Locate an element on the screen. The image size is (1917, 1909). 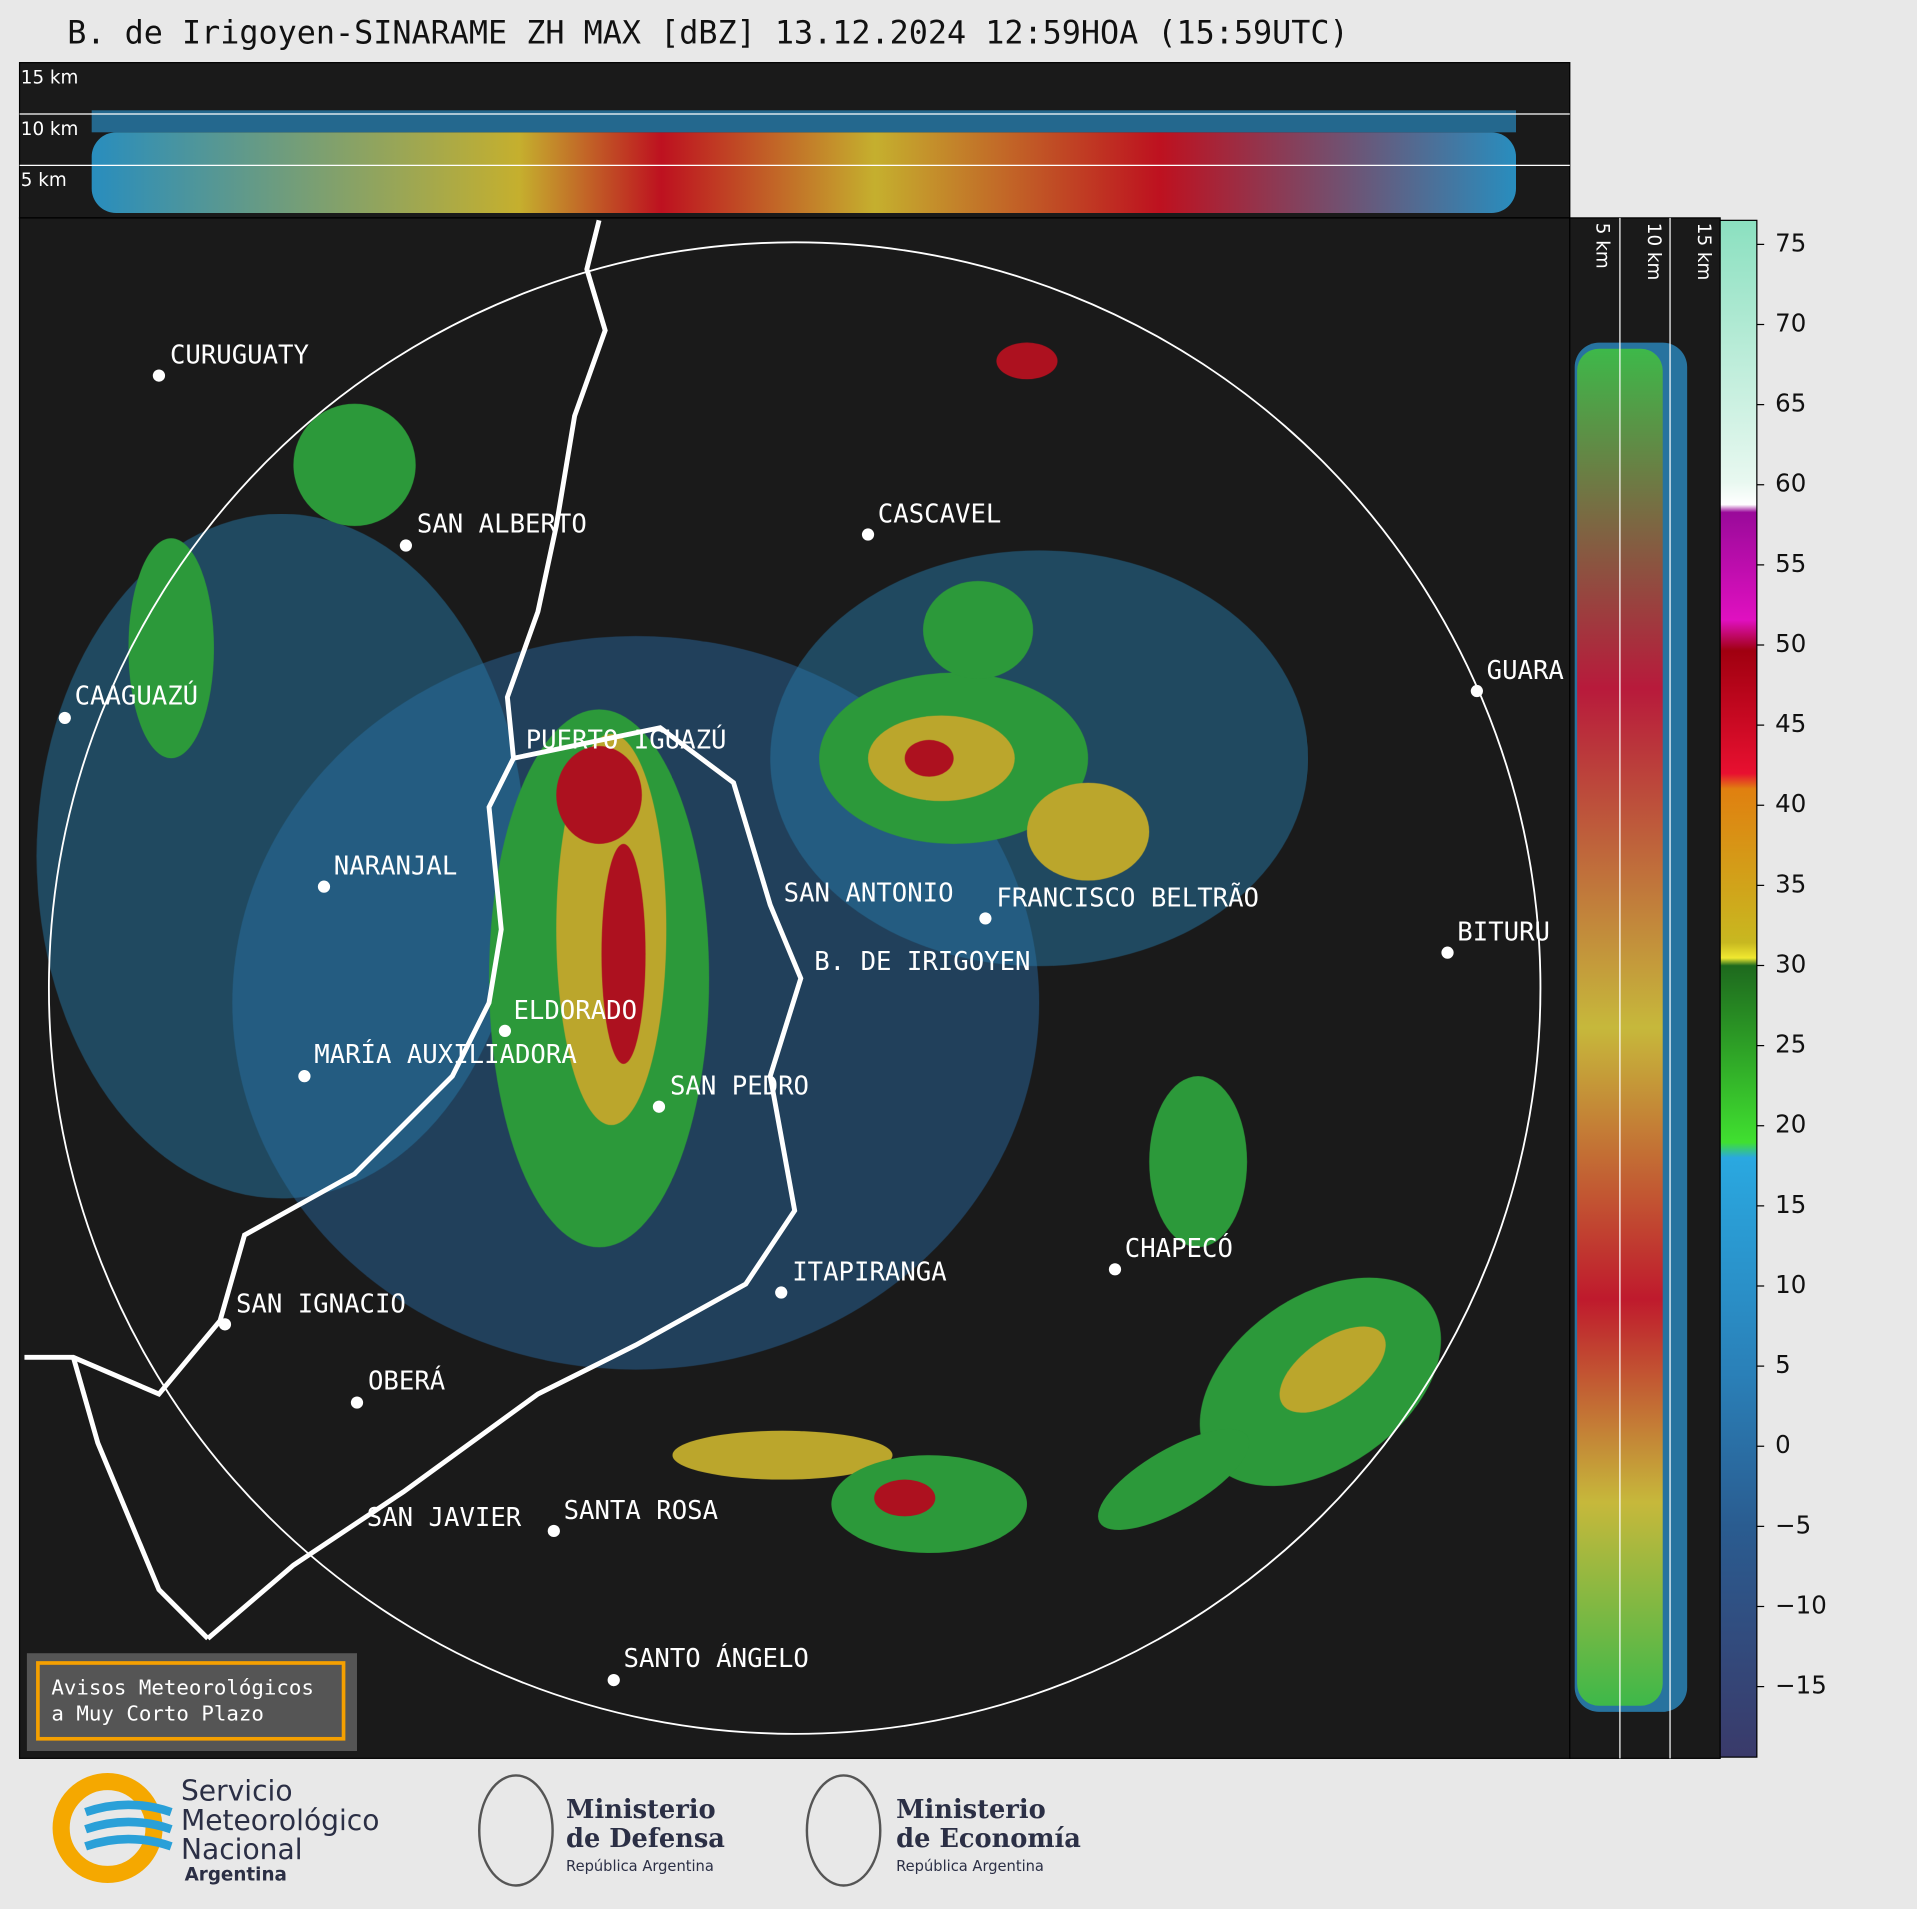
smn-text: Nacional is located at coordinates (242, 1849).